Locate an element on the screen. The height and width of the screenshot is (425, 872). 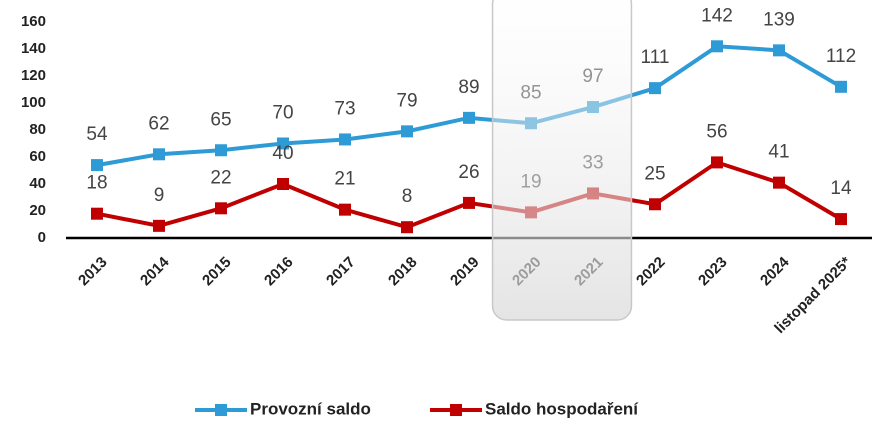
value-label: 26 is located at coordinates (468, 172).